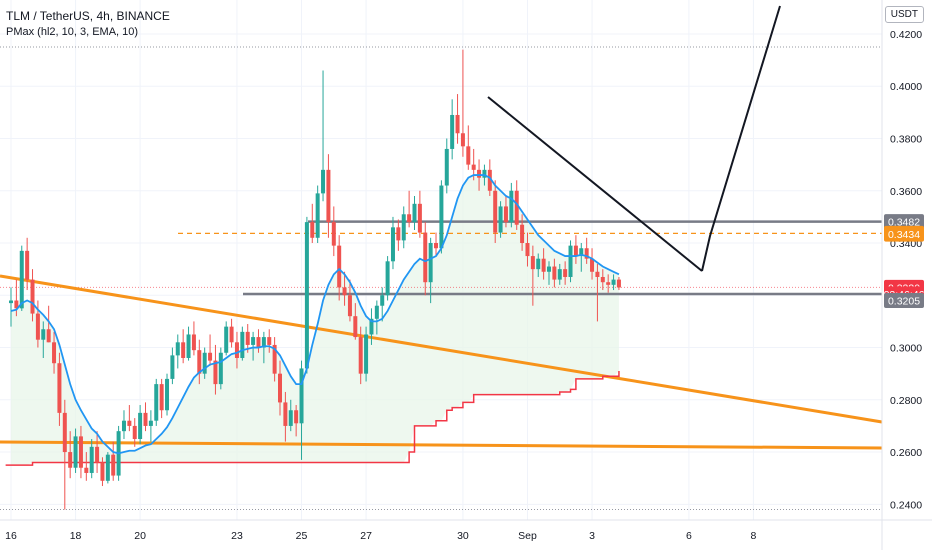  I want to click on projection-arrow-line, so click(741, 138).